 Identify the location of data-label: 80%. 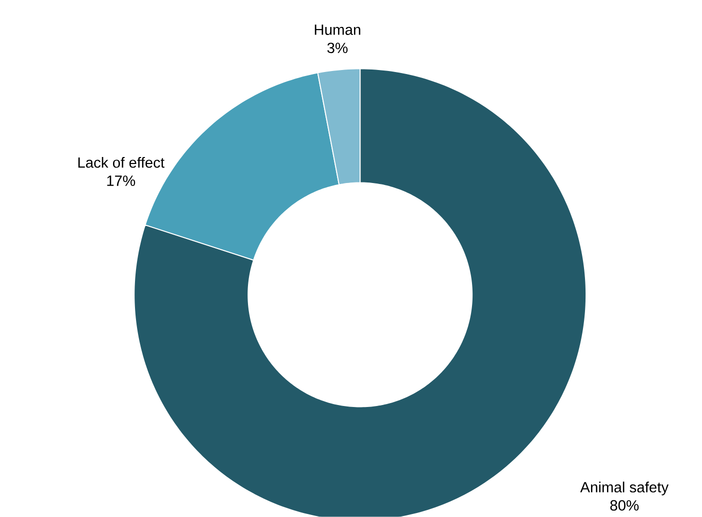
(624, 505).